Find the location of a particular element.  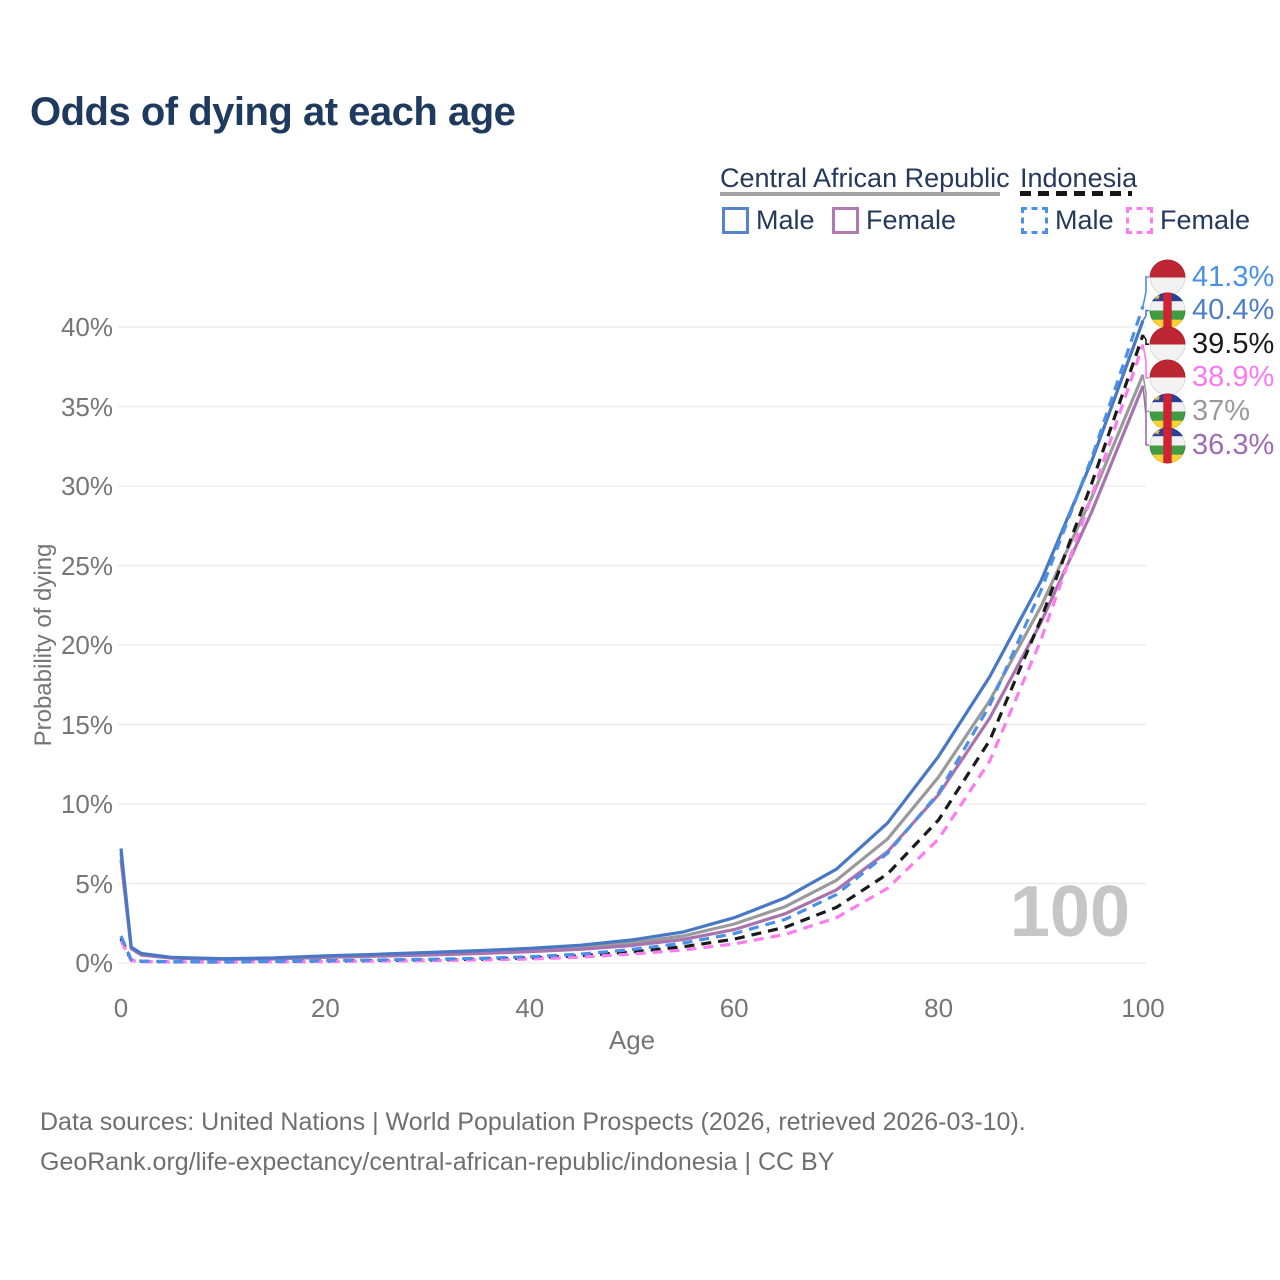

end-label-value: 39.5% is located at coordinates (1233, 343).